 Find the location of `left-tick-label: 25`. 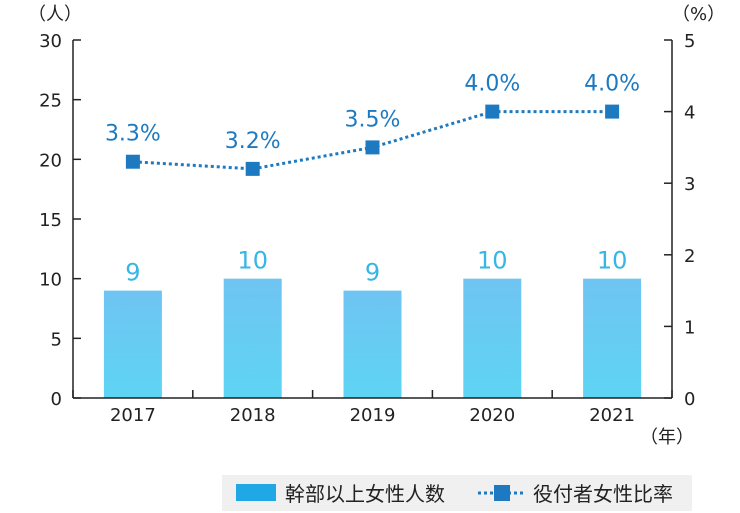

left-tick-label: 25 is located at coordinates (50, 101).